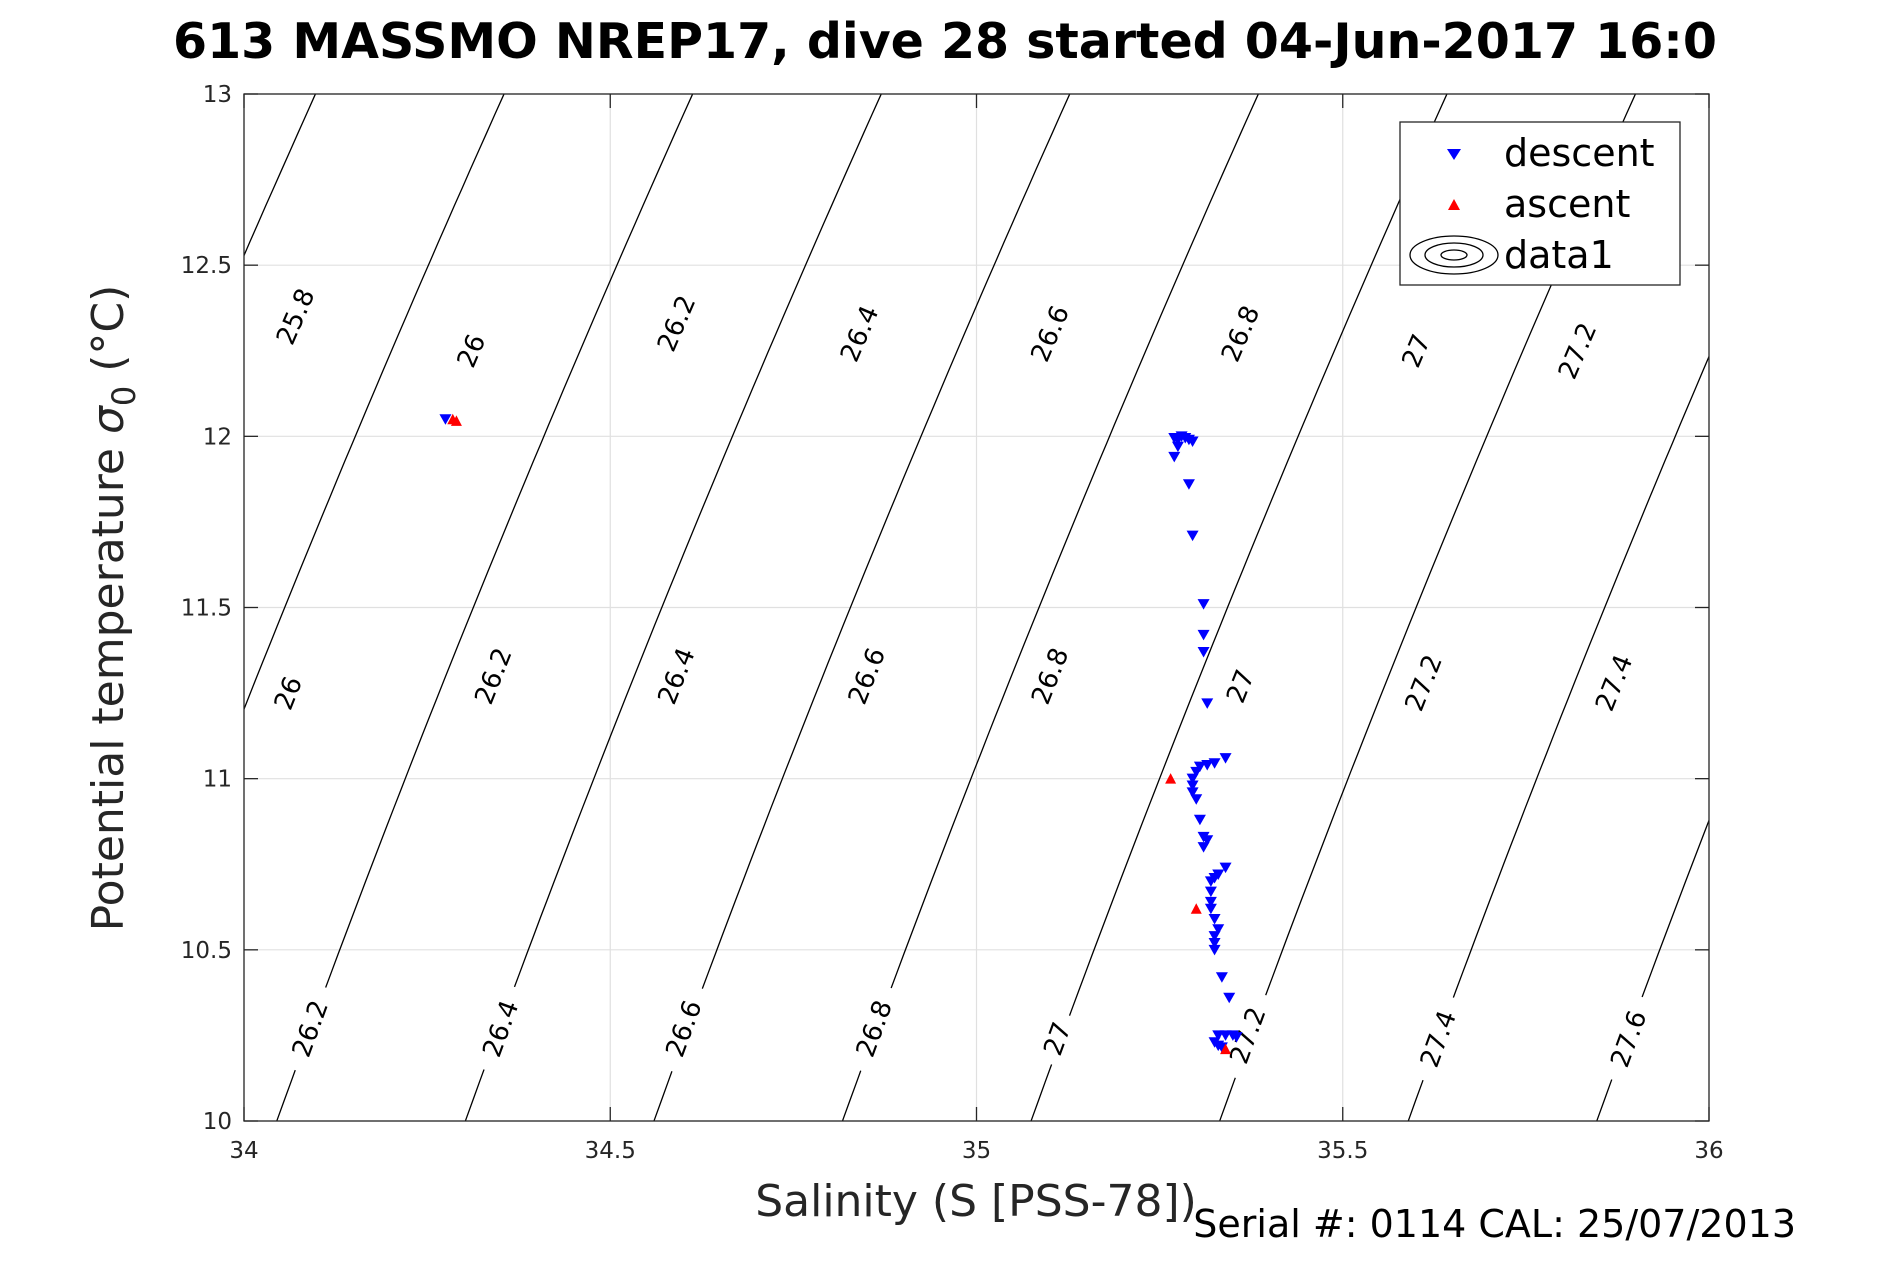 The image size is (1890, 1264). Describe the element at coordinates (217, 1122) in the screenshot. I see `y-tick-label: 10` at that location.